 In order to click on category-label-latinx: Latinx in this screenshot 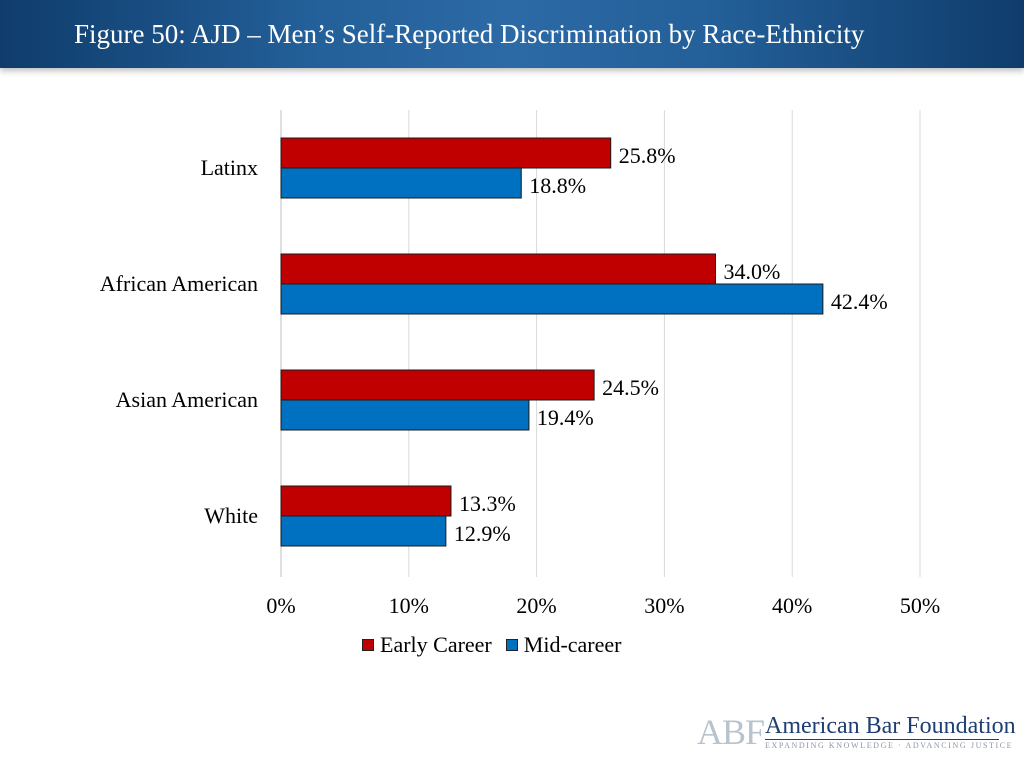, I will do `click(229, 167)`.